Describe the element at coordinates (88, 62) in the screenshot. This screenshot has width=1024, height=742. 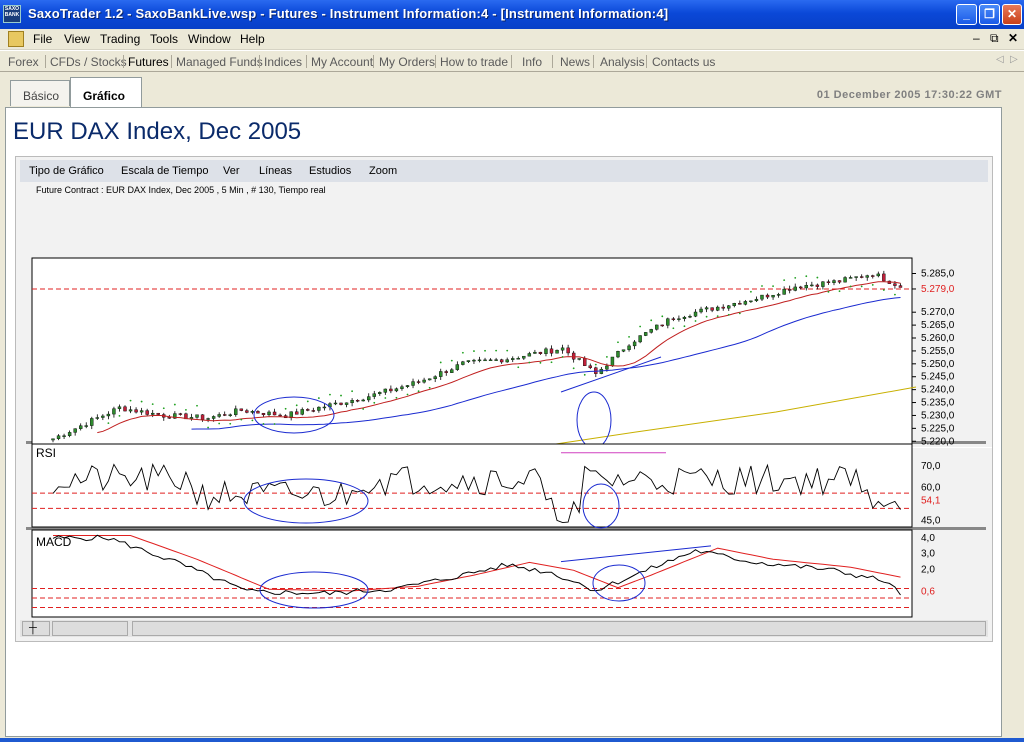
I see `nav-cfds-stocks: CFDs / Stocks` at that location.